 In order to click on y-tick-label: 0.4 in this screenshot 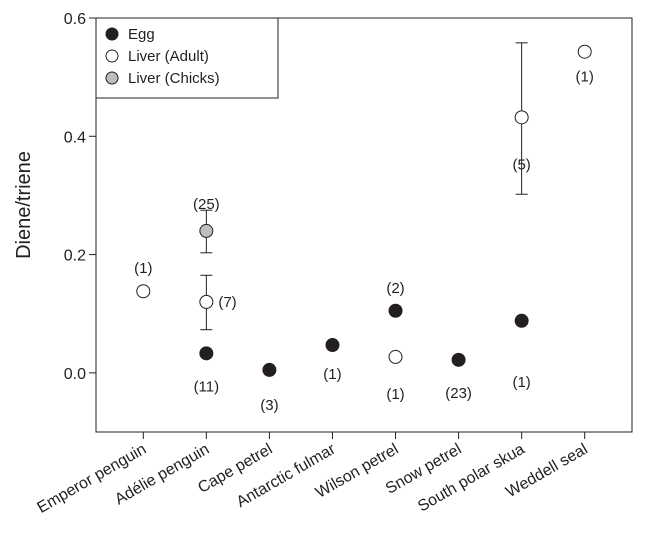, I will do `click(75, 137)`.